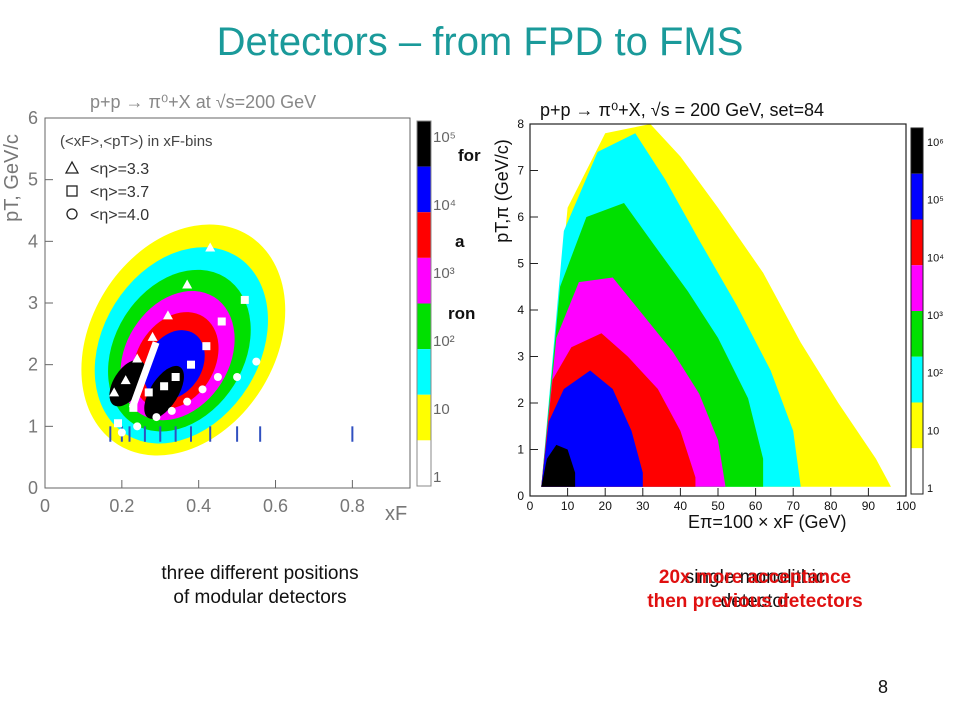 This screenshot has height=720, width=960. What do you see at coordinates (767, 522) in the screenshot?
I see `right-plot-xlabel: Eπ=100 × xF (GeV)` at bounding box center [767, 522].